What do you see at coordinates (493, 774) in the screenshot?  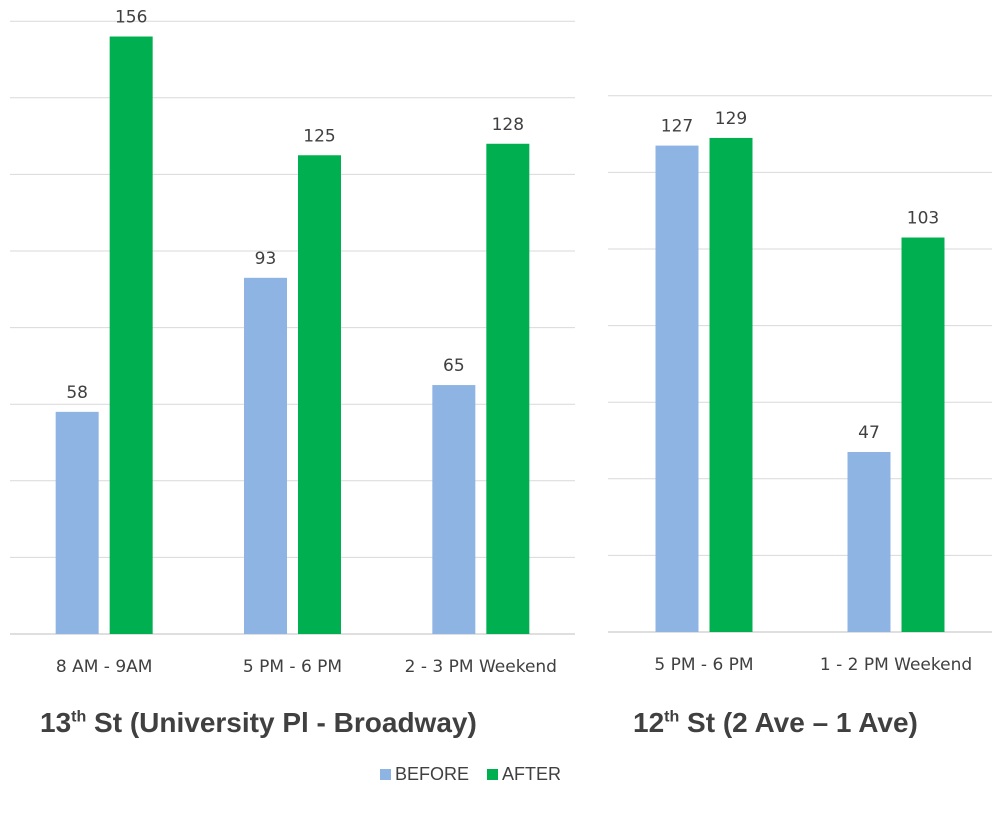 I see `legend-swatch-after` at bounding box center [493, 774].